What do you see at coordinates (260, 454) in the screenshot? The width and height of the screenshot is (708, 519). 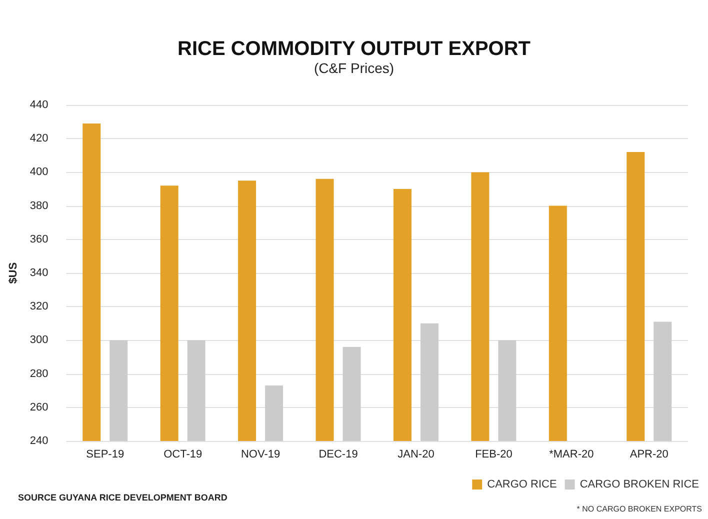 I see `x-tick-label: NOV-19` at bounding box center [260, 454].